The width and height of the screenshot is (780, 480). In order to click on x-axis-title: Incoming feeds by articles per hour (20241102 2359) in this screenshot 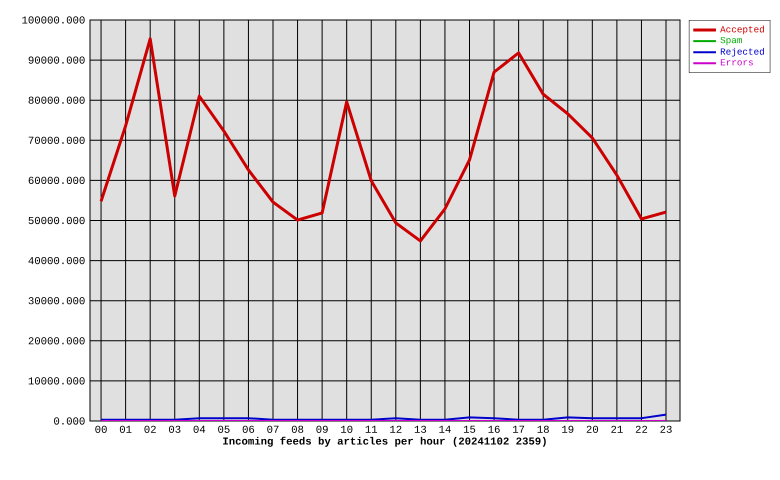, I will do `click(384, 441)`.